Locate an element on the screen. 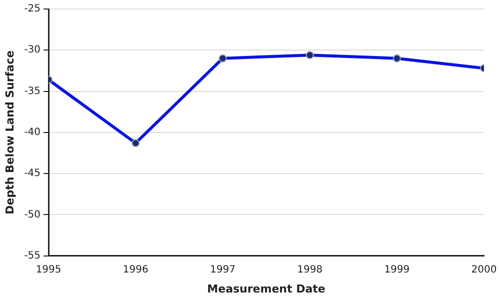 Image resolution: width=500 pixels, height=300 pixels. x-tick-label: 2000 is located at coordinates (484, 270).